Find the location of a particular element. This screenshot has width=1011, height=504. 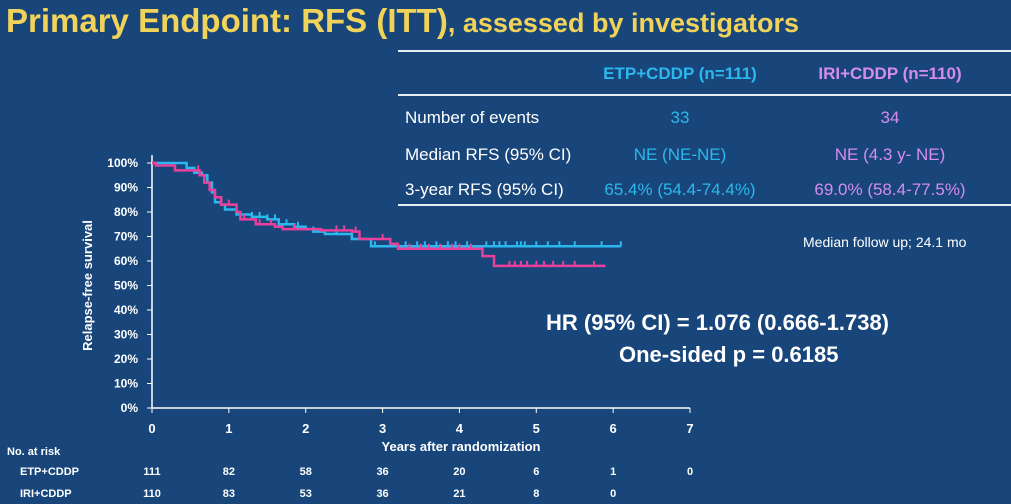

y-tick-label: 80% is located at coordinates (126, 212).